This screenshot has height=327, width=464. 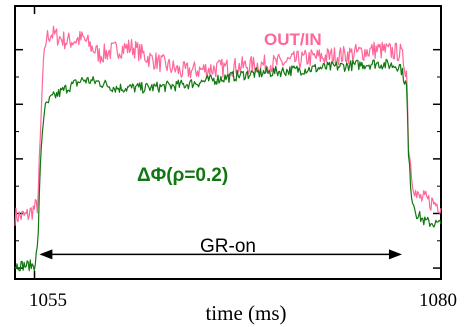 I want to click on series-label-delta-phi: ΔΦ(ρ=0.2), so click(x=182, y=175).